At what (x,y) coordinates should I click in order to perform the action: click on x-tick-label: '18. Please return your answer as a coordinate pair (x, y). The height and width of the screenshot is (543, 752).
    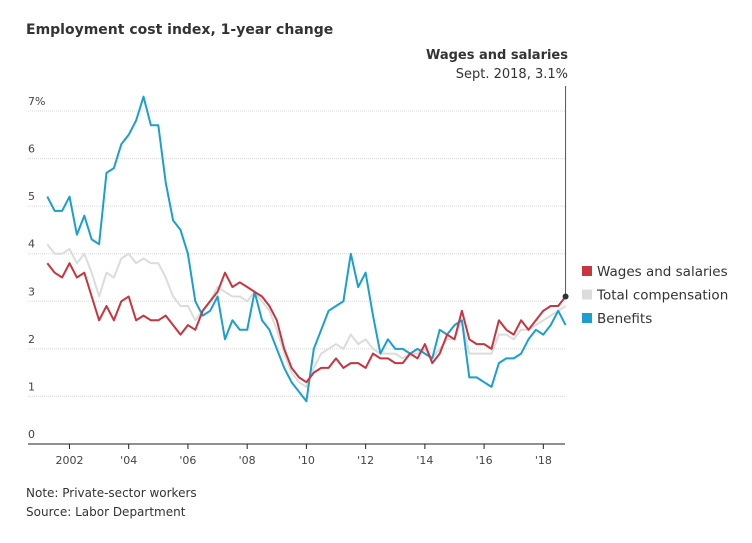
    Looking at the image, I should click on (543, 460).